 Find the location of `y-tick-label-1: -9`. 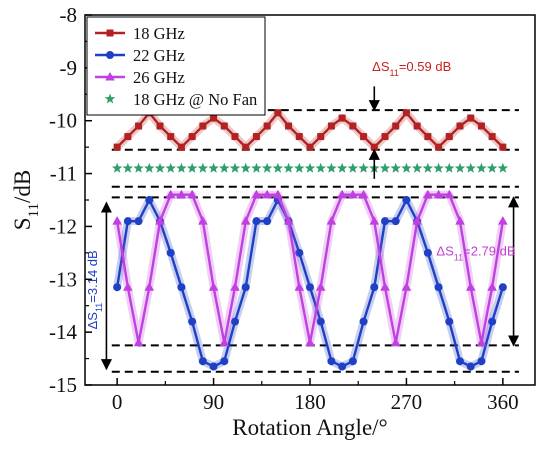

y-tick-label-1: -9 is located at coordinates (69, 68).